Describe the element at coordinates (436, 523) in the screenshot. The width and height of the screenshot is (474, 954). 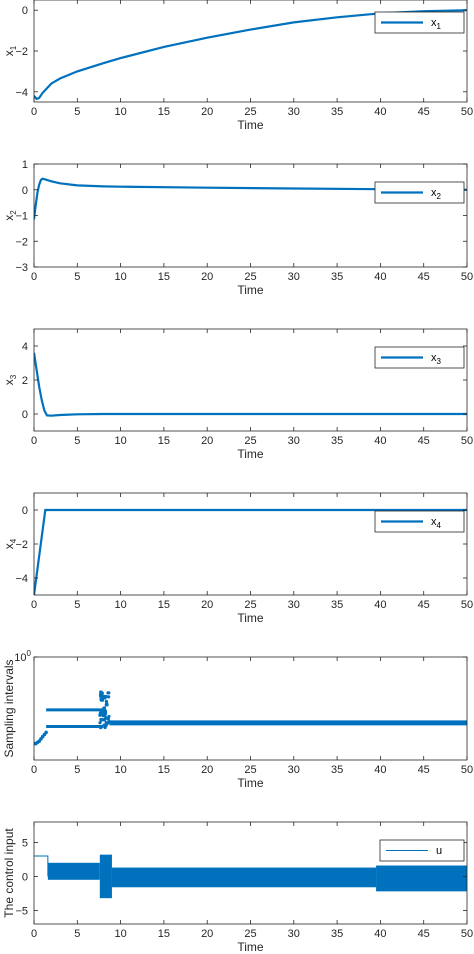
I see `legend-label: x4` at that location.